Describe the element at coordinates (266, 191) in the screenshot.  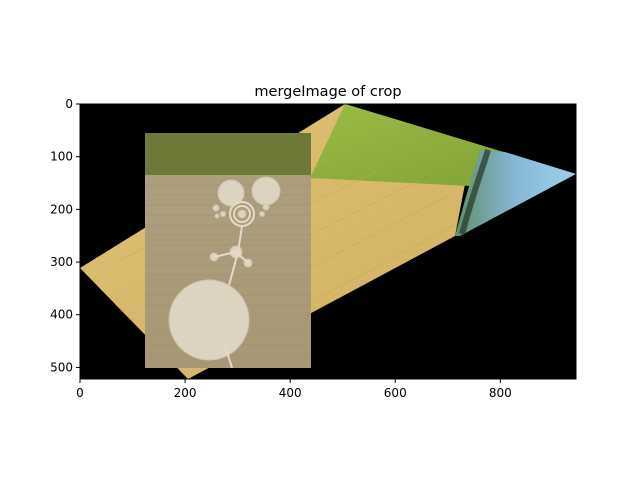
I see `crop-circle-top-right` at that location.